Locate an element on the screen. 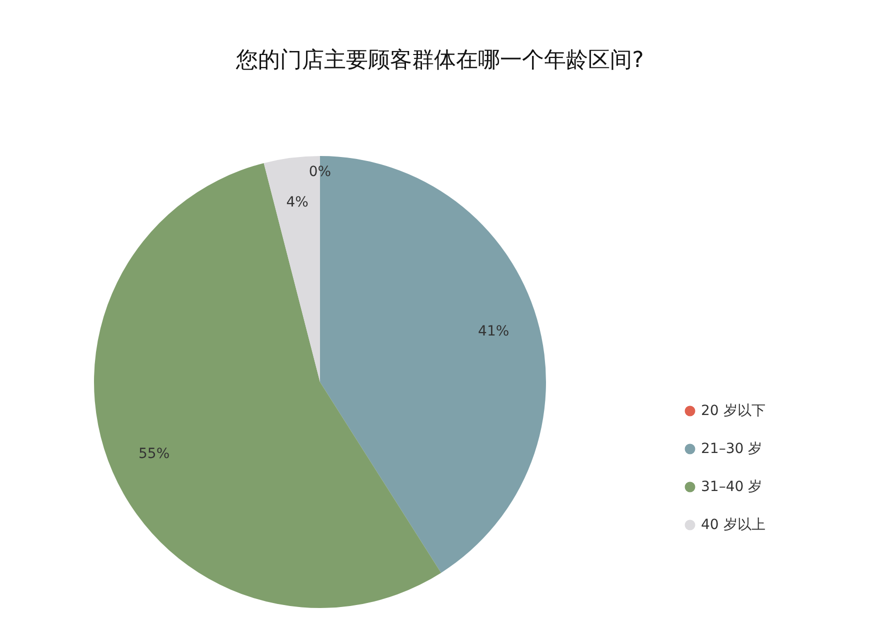 The width and height of the screenshot is (880, 627). legend-label: 40 岁以上 is located at coordinates (733, 525).